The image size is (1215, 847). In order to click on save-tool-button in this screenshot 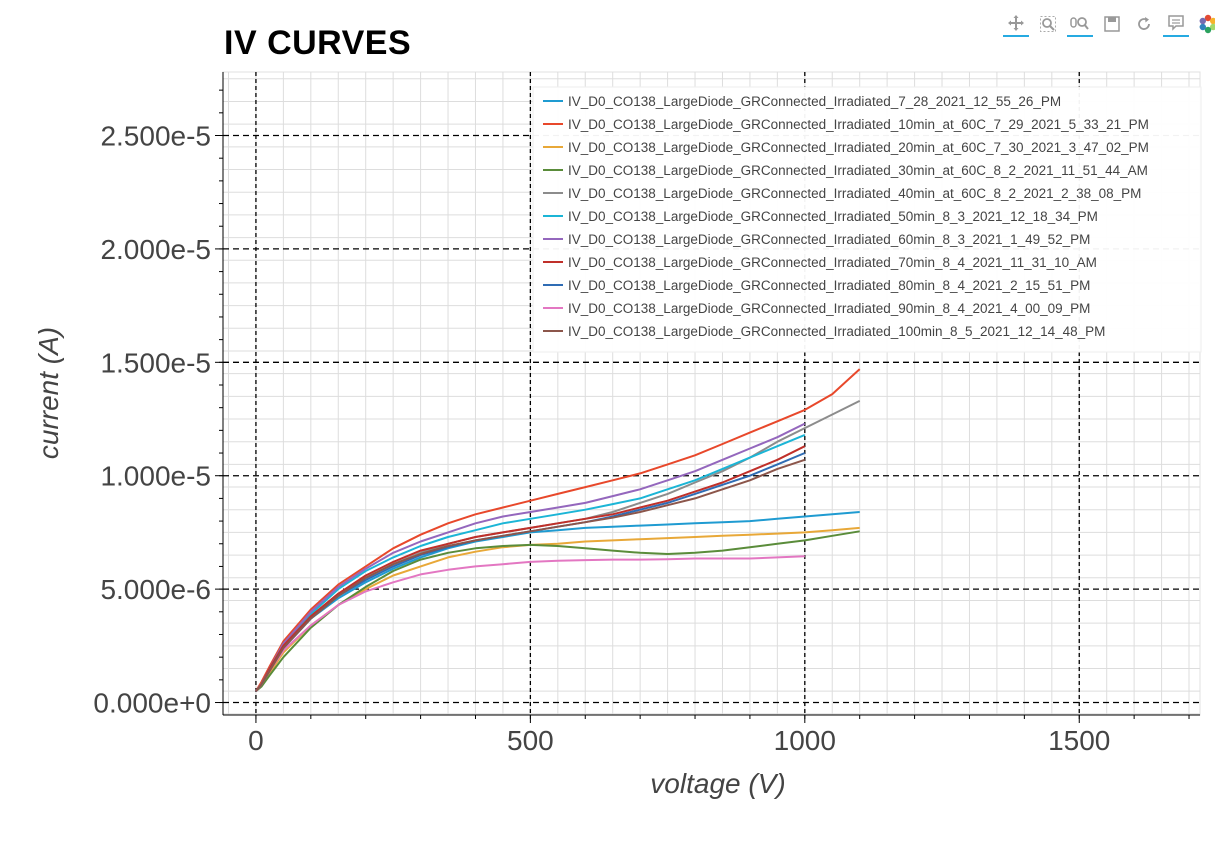, I will do `click(1112, 24)`.